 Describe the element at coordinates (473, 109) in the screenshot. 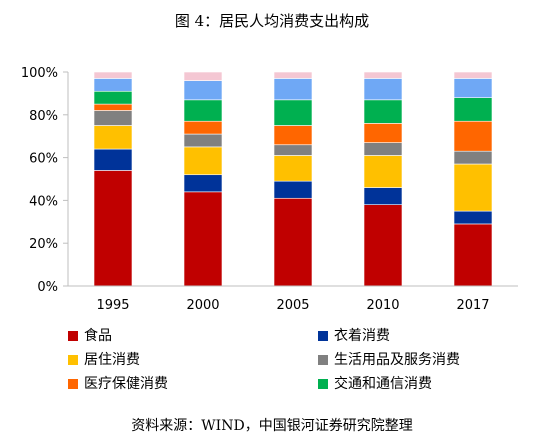

I see `bar-segment-transport-2017` at that location.